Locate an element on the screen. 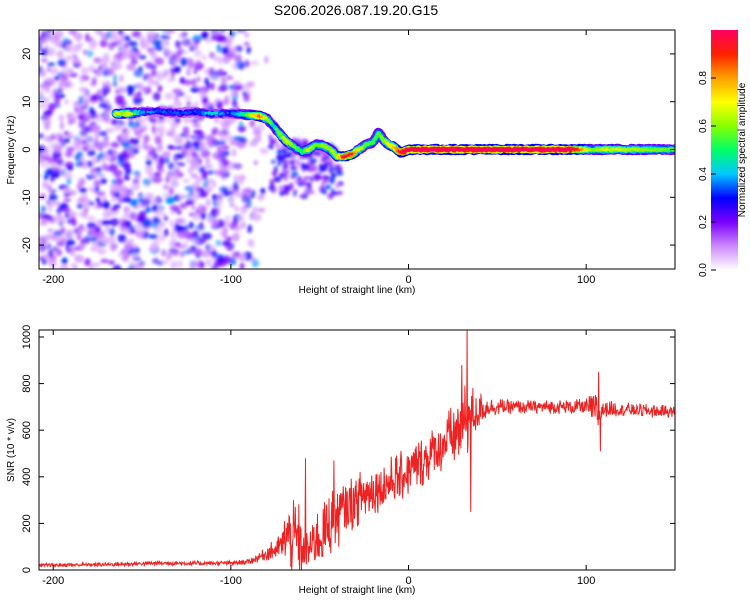  colorbar-label: Normalized spectral amplitude is located at coordinates (742, 149).